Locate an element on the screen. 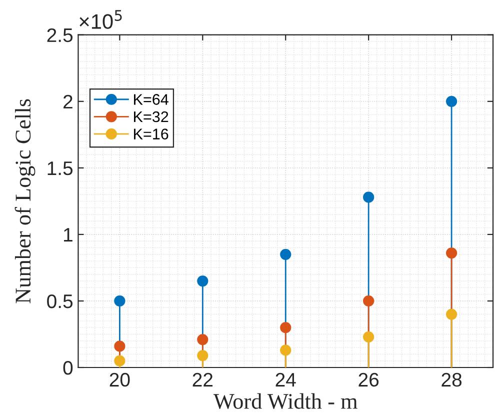  legend-label: K=64 is located at coordinates (151, 99).